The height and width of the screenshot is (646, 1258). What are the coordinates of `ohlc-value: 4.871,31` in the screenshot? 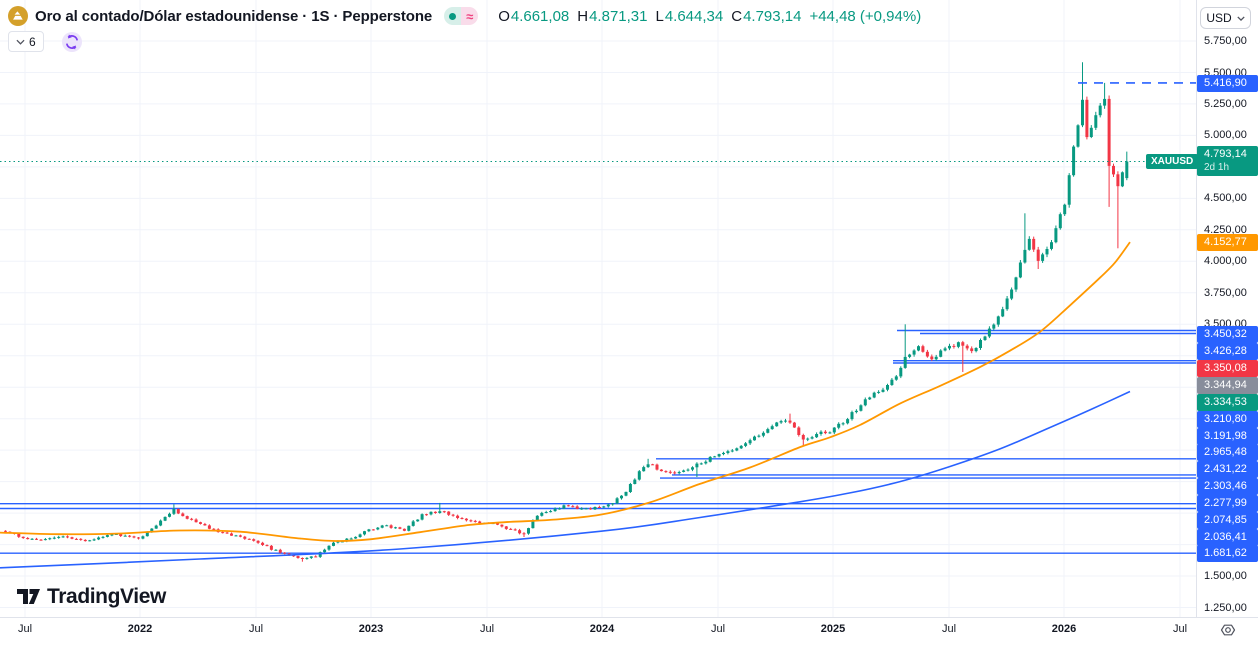 It's located at (618, 16).